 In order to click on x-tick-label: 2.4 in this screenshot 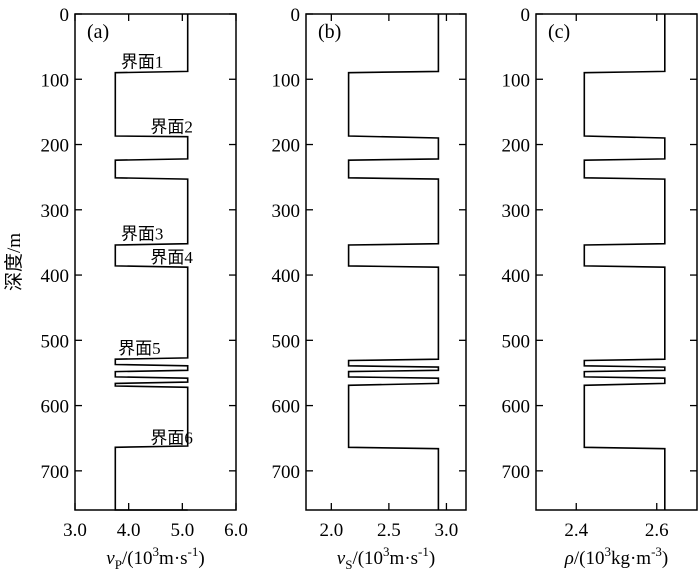, I will do `click(576, 530)`.